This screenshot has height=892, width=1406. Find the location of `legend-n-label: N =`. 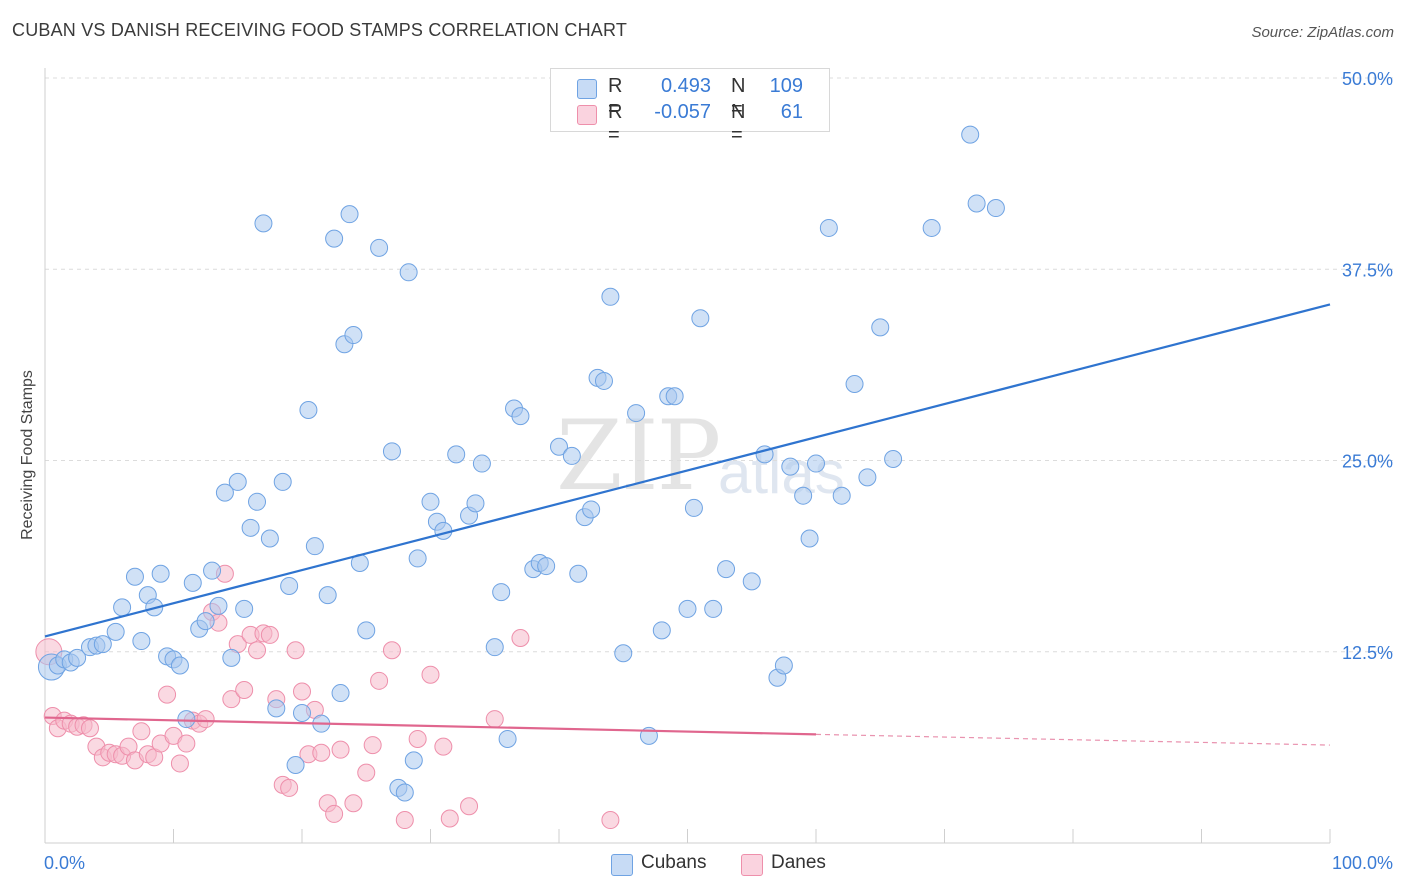

legend-n-label: N = is located at coordinates (738, 97).